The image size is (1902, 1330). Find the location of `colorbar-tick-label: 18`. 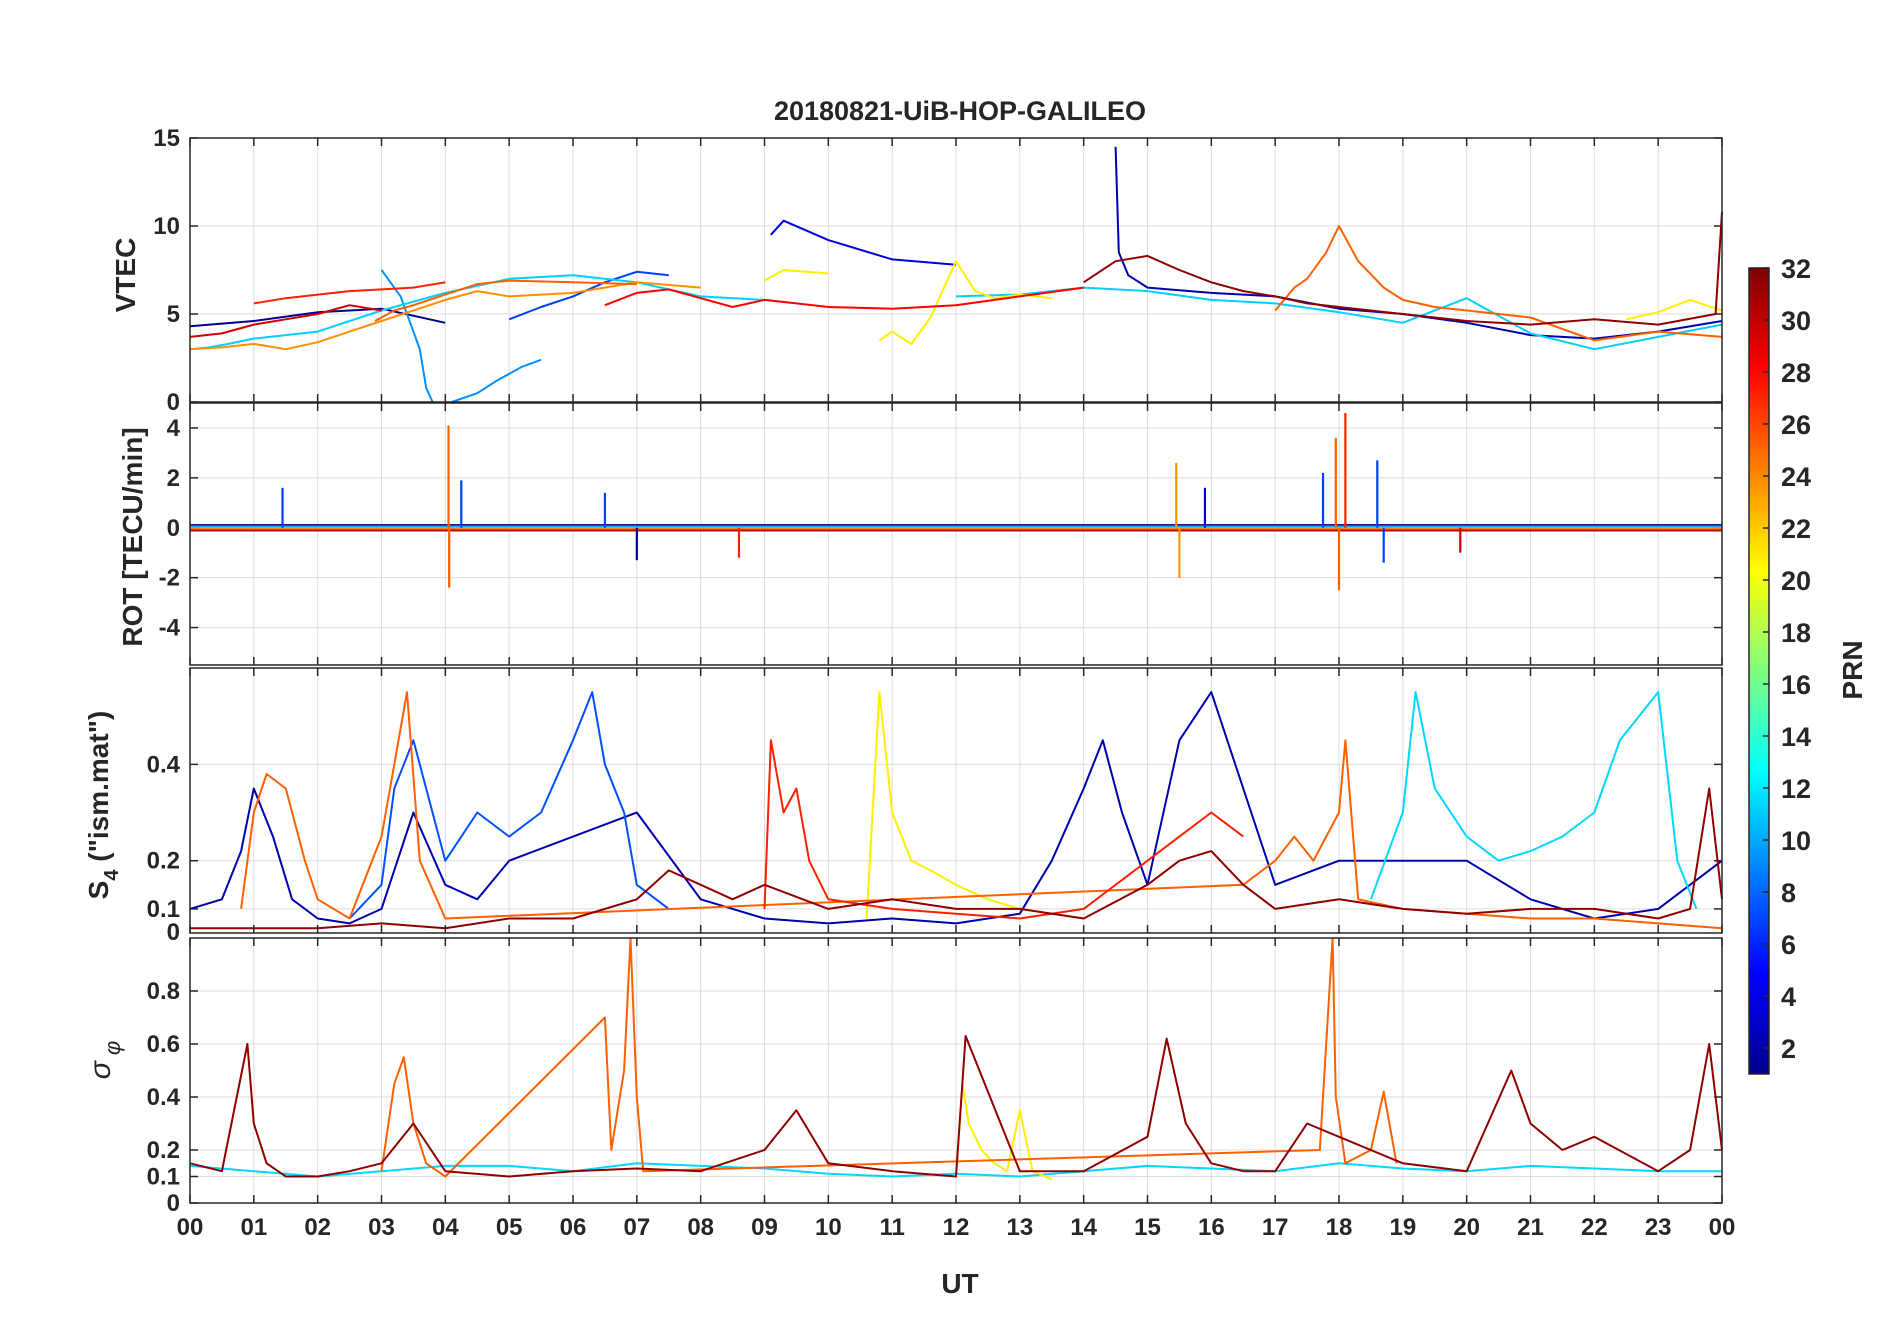

colorbar-tick-label: 18 is located at coordinates (1796, 633).